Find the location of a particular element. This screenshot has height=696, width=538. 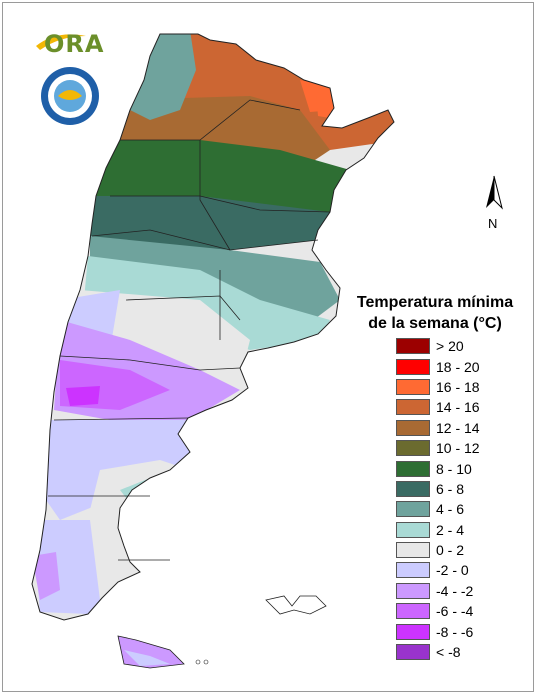

legend-label: < -8 is located at coordinates (448, 652).